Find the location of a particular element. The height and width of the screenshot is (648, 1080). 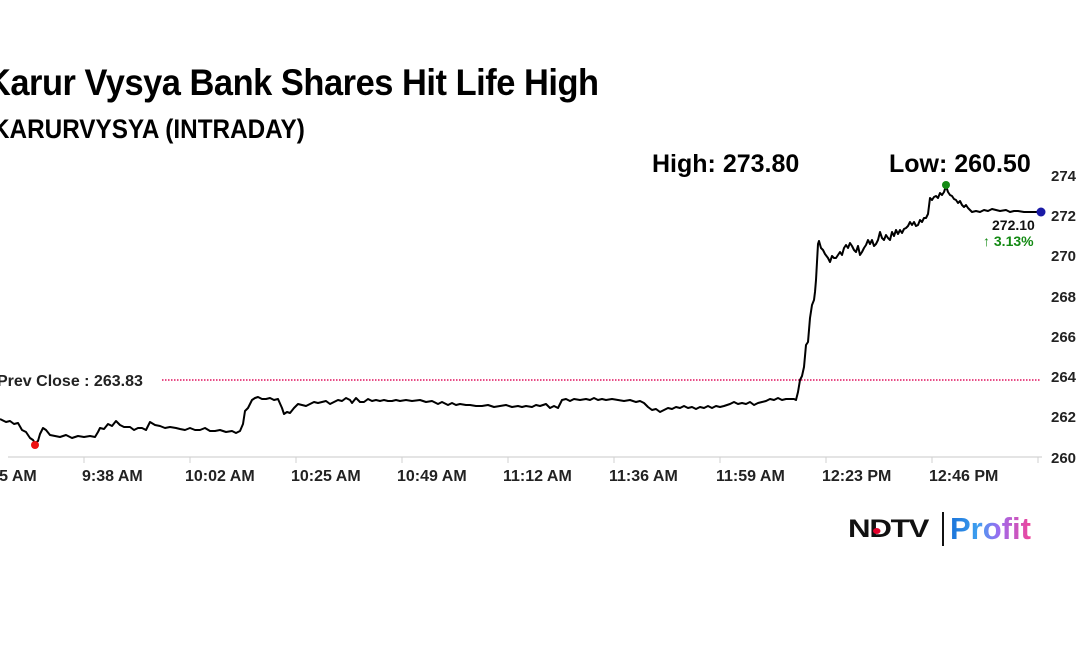

y-tick-label: 268 is located at coordinates (1063, 297).